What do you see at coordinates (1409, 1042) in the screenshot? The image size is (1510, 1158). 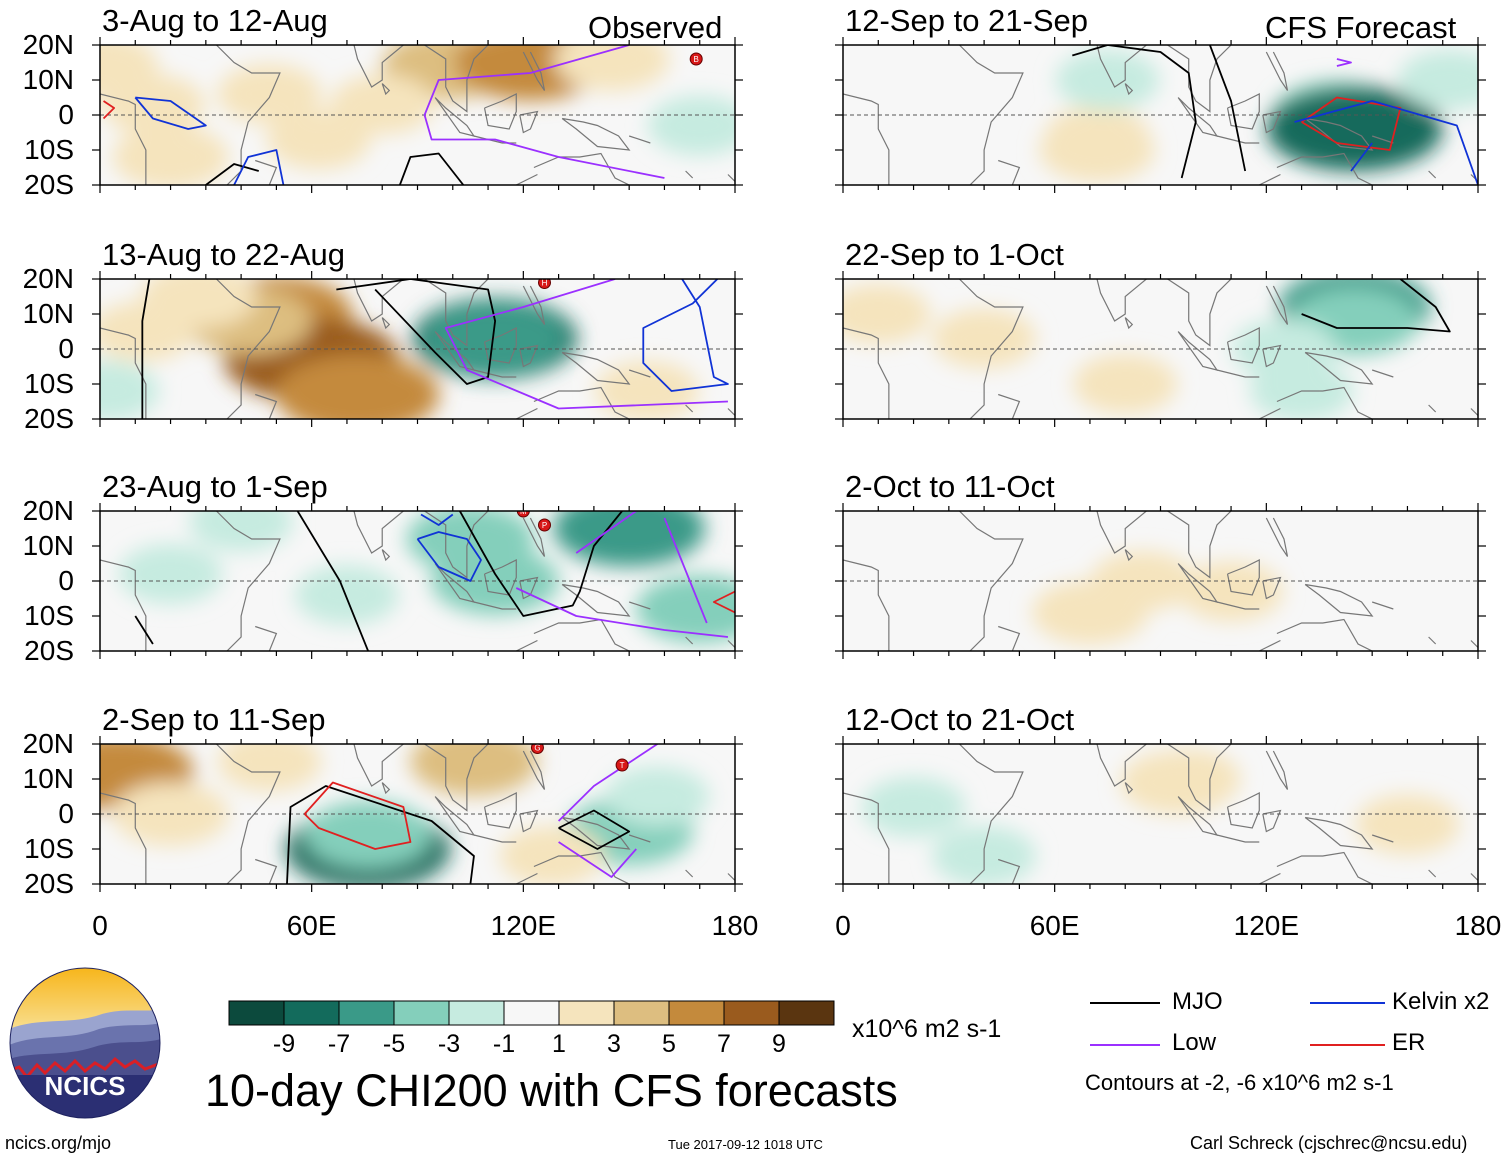 I see `legend-label-er: ER` at bounding box center [1409, 1042].